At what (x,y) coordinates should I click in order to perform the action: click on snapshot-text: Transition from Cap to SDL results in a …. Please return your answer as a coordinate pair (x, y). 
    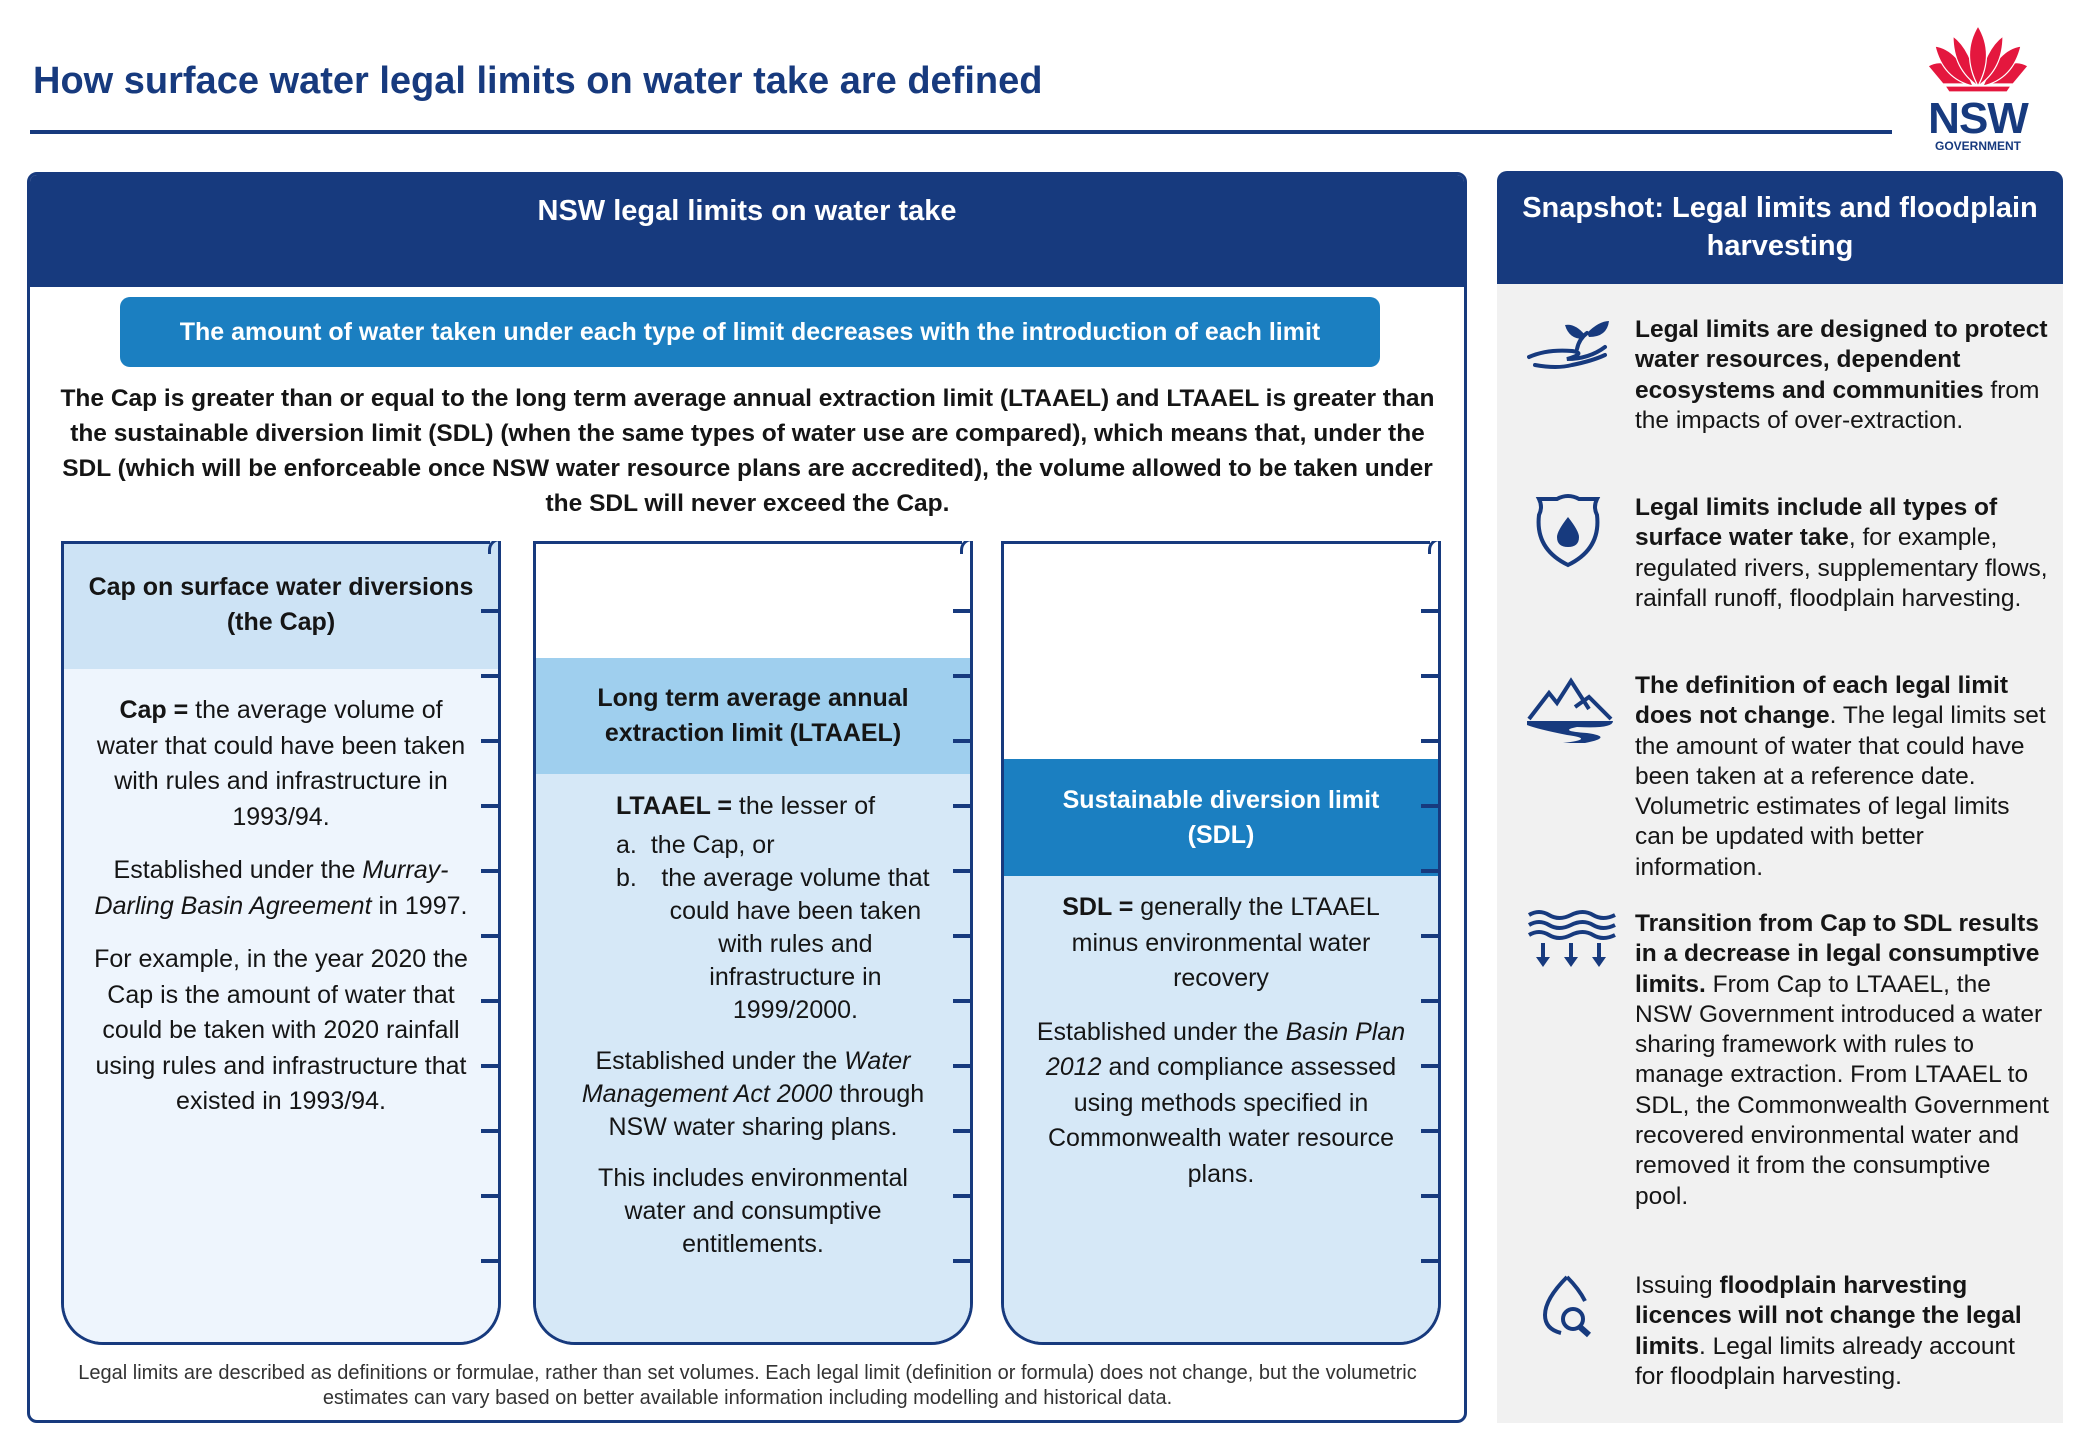
    Looking at the image, I should click on (1842, 1060).